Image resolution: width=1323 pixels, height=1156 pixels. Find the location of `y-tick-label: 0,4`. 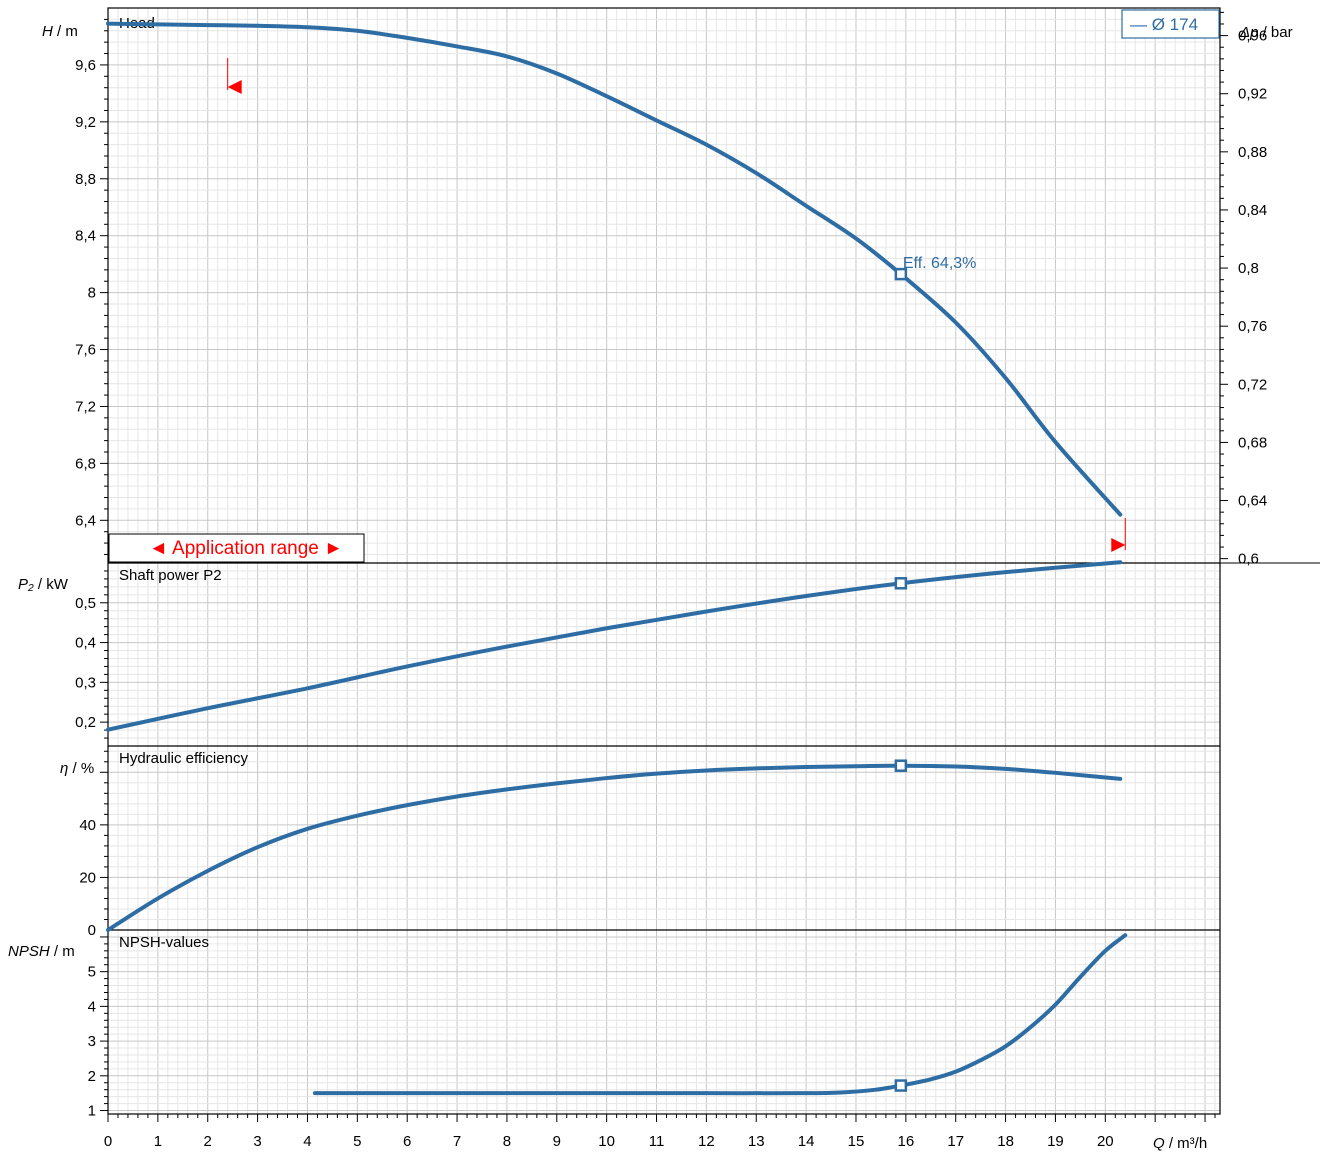

y-tick-label: 0,4 is located at coordinates (85, 643).